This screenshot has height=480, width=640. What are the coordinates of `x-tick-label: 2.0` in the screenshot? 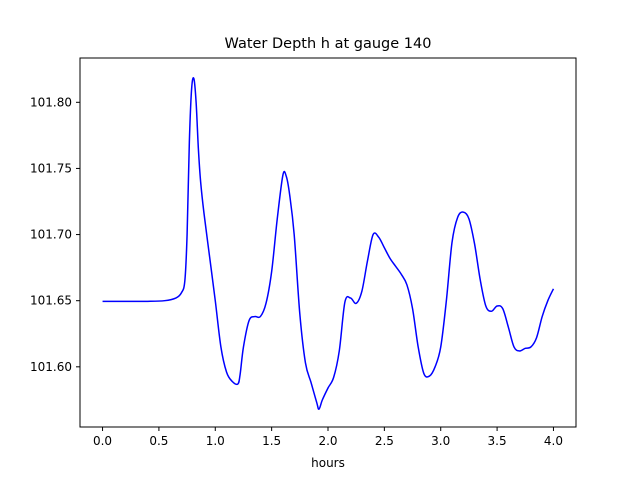 It's located at (327, 441).